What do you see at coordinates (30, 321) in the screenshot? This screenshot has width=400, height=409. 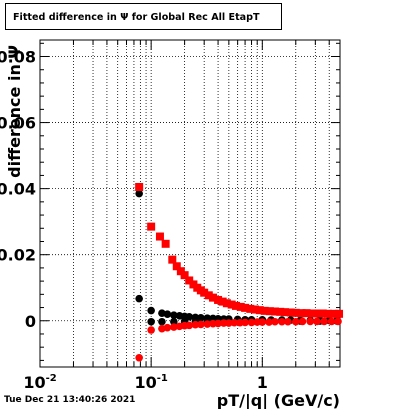 I see `y-tick-label: 0` at bounding box center [30, 321].